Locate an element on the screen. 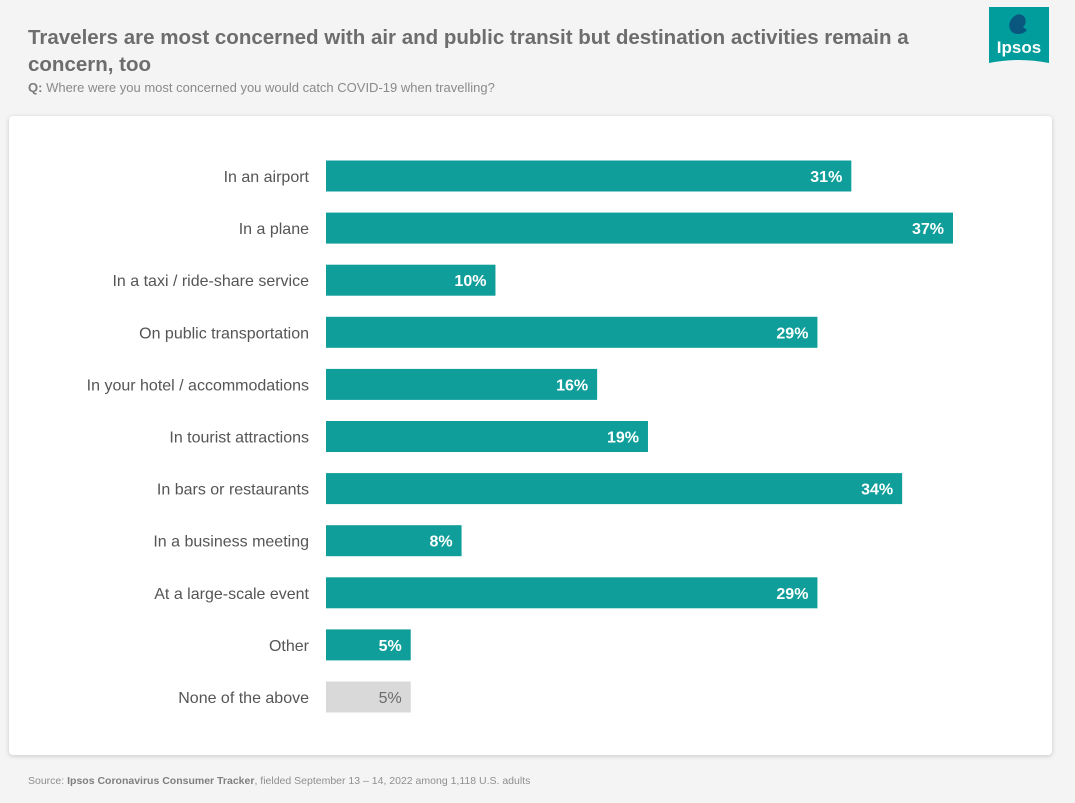  category-label: In a plane is located at coordinates (274, 229).